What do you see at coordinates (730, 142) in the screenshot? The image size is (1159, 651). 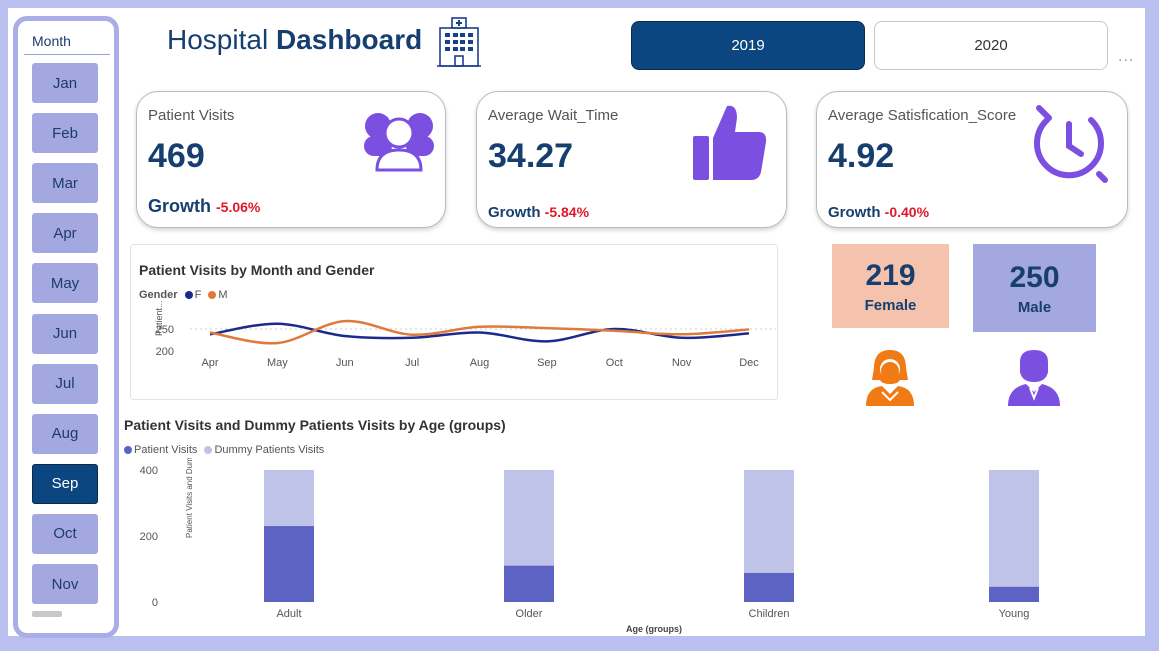 I see `thumbs-up-icon` at bounding box center [730, 142].